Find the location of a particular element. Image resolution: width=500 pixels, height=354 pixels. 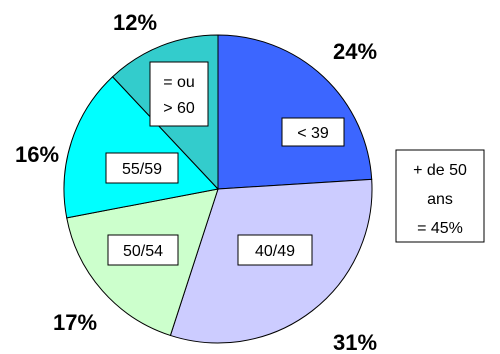

annotation-box: + de 50 ans = 45% is located at coordinates (440, 196).